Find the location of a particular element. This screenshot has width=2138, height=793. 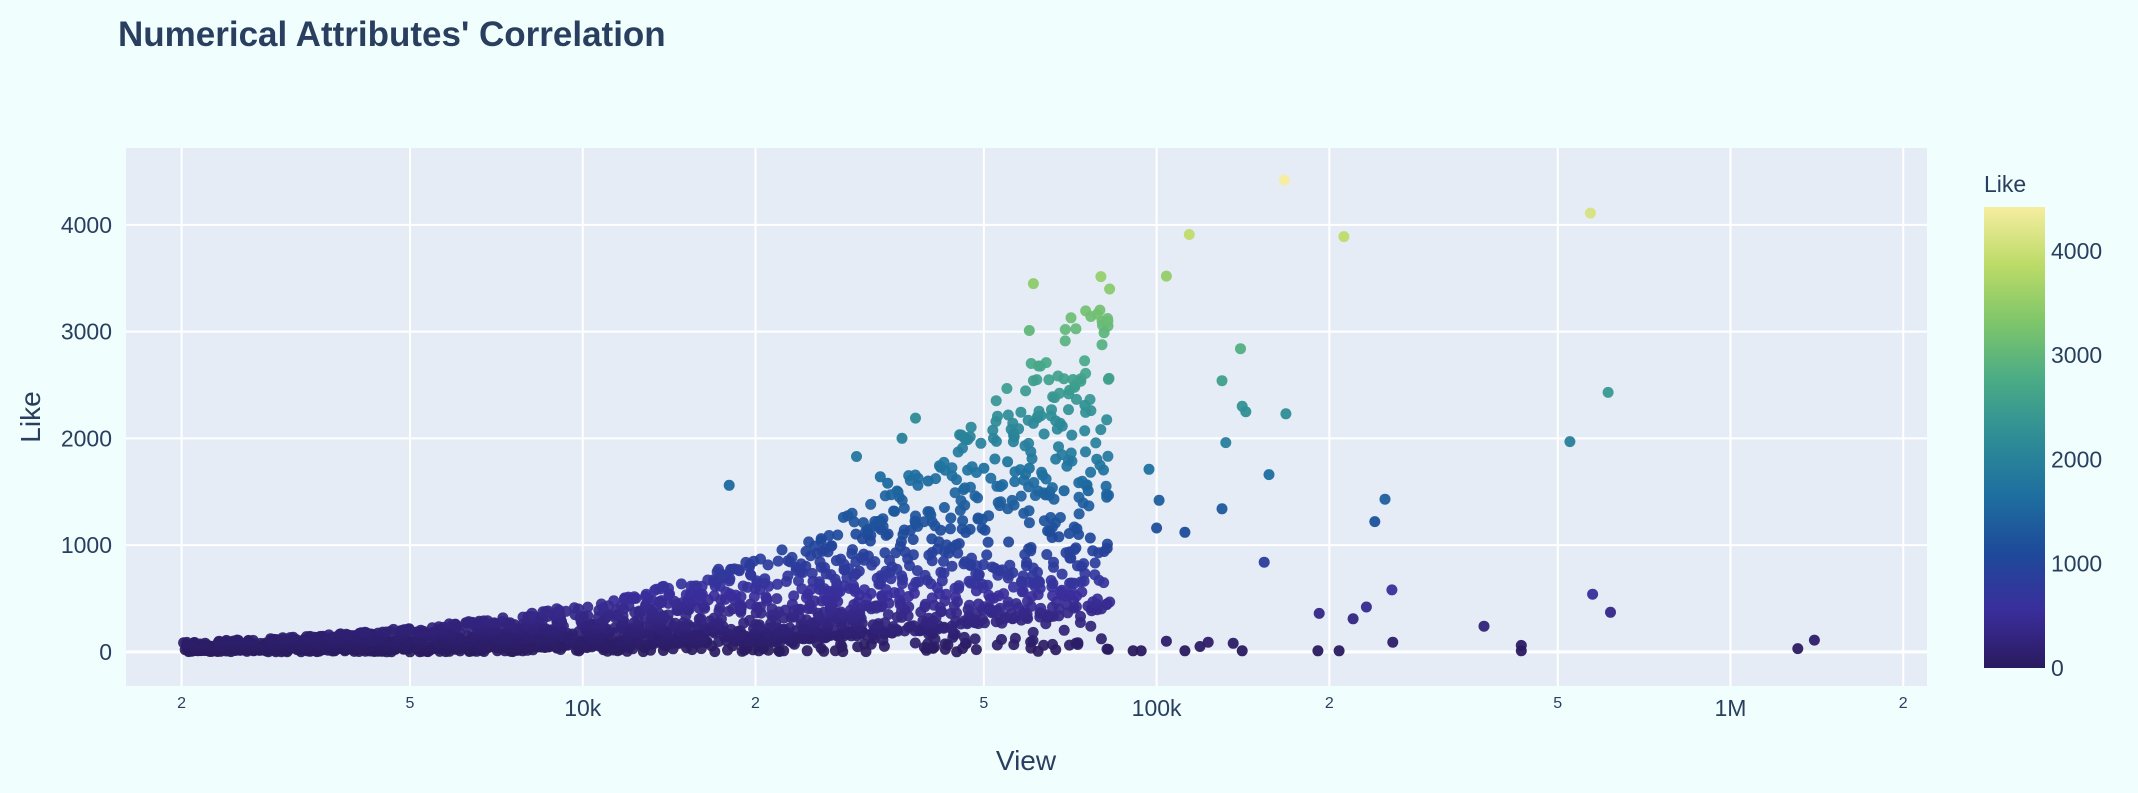

y-tick-label: 0 is located at coordinates (105, 652).